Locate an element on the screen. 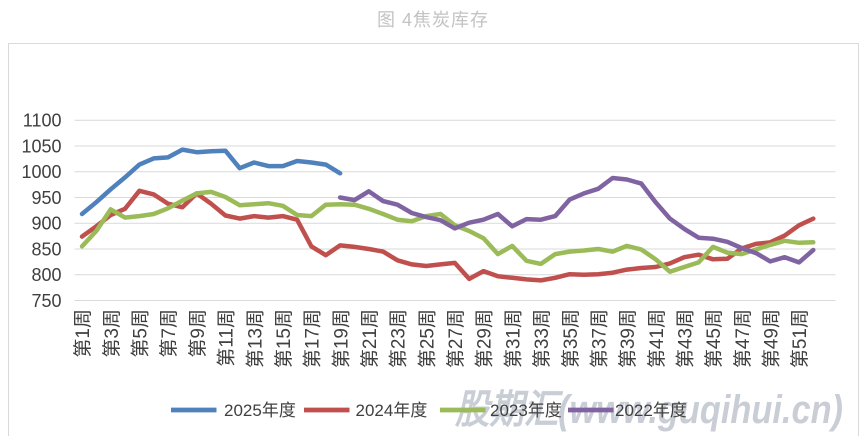 The width and height of the screenshot is (864, 441). svg-text: 第29周 is located at coordinates (485, 338).